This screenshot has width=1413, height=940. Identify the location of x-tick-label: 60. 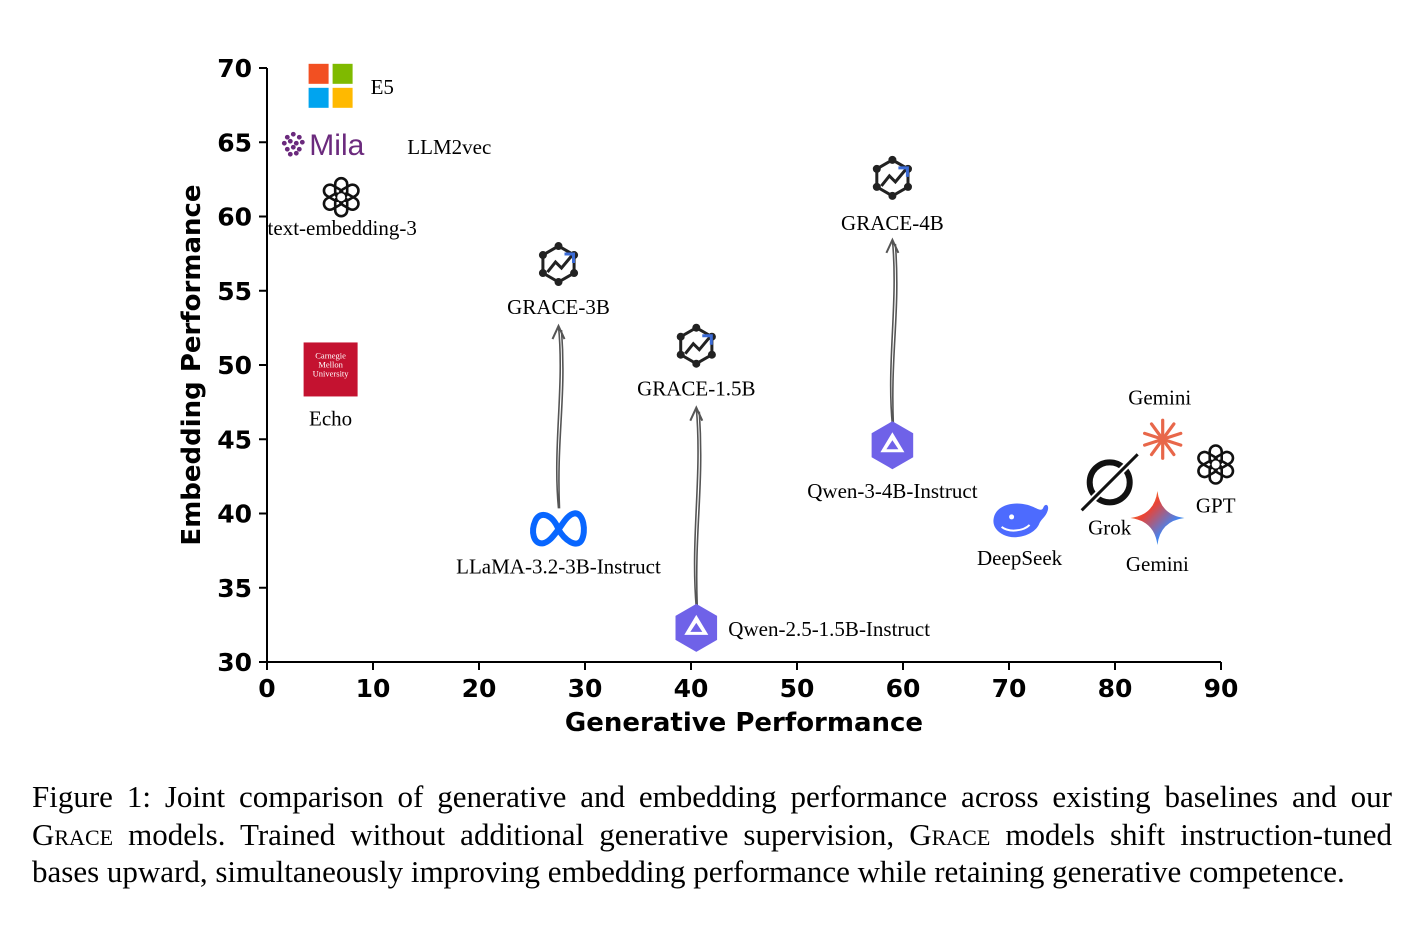
(903, 688).